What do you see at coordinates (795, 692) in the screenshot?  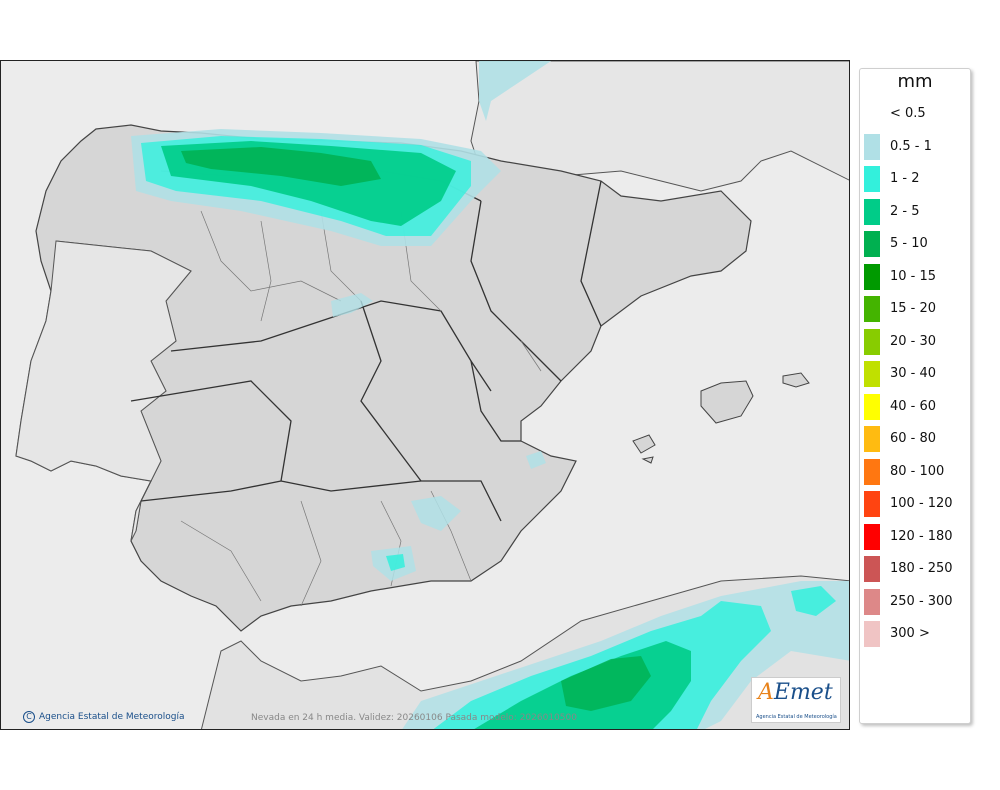 I see `logo-wordmark: AEmet` at bounding box center [795, 692].